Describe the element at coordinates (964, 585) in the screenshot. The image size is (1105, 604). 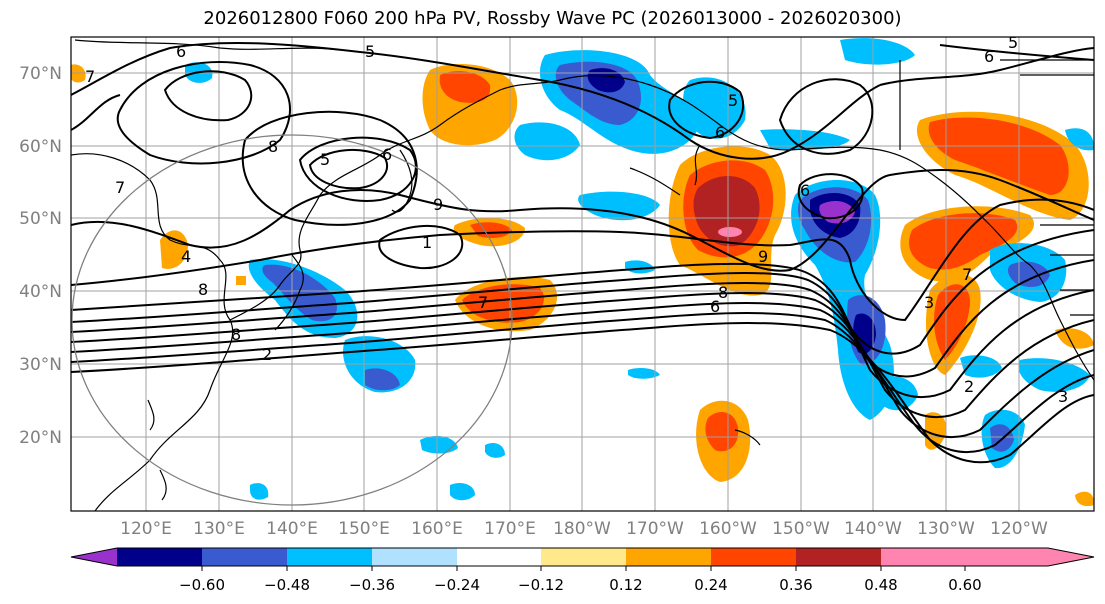
I see `colorbar-tick: 0.60` at that location.